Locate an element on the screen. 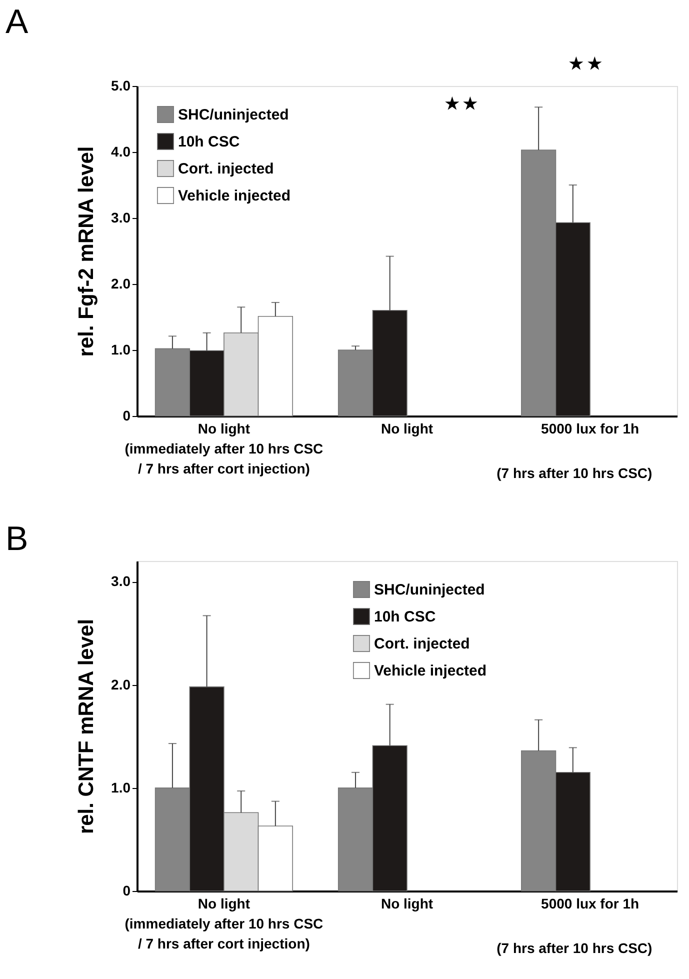  y-axis-title: rel. Fgf-2 mRNA level is located at coordinates (86, 251).